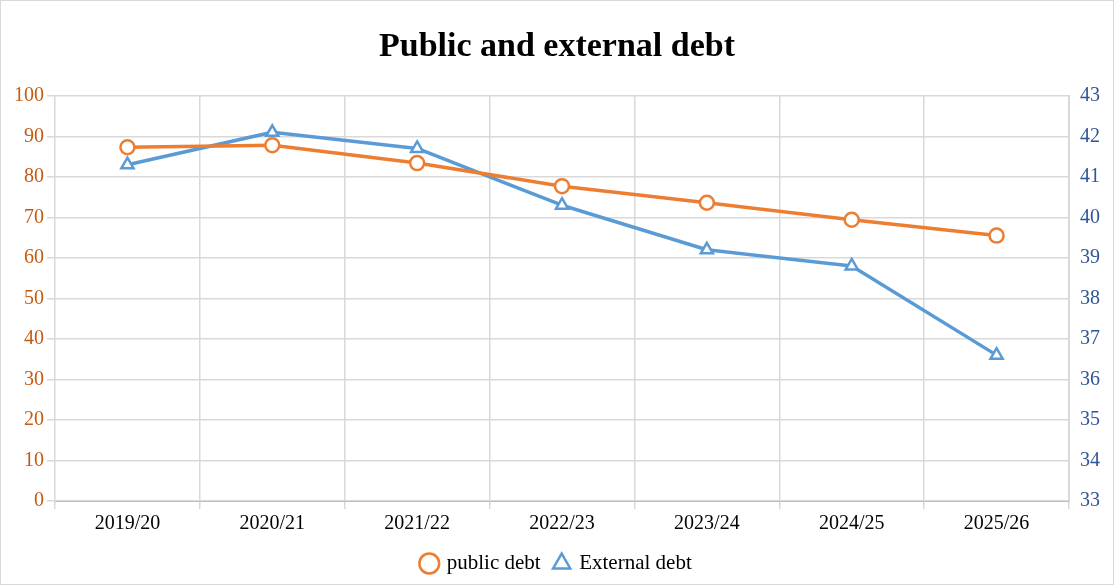  Describe the element at coordinates (707, 522) in the screenshot. I see `x-tick-label: 2023/24` at that location.